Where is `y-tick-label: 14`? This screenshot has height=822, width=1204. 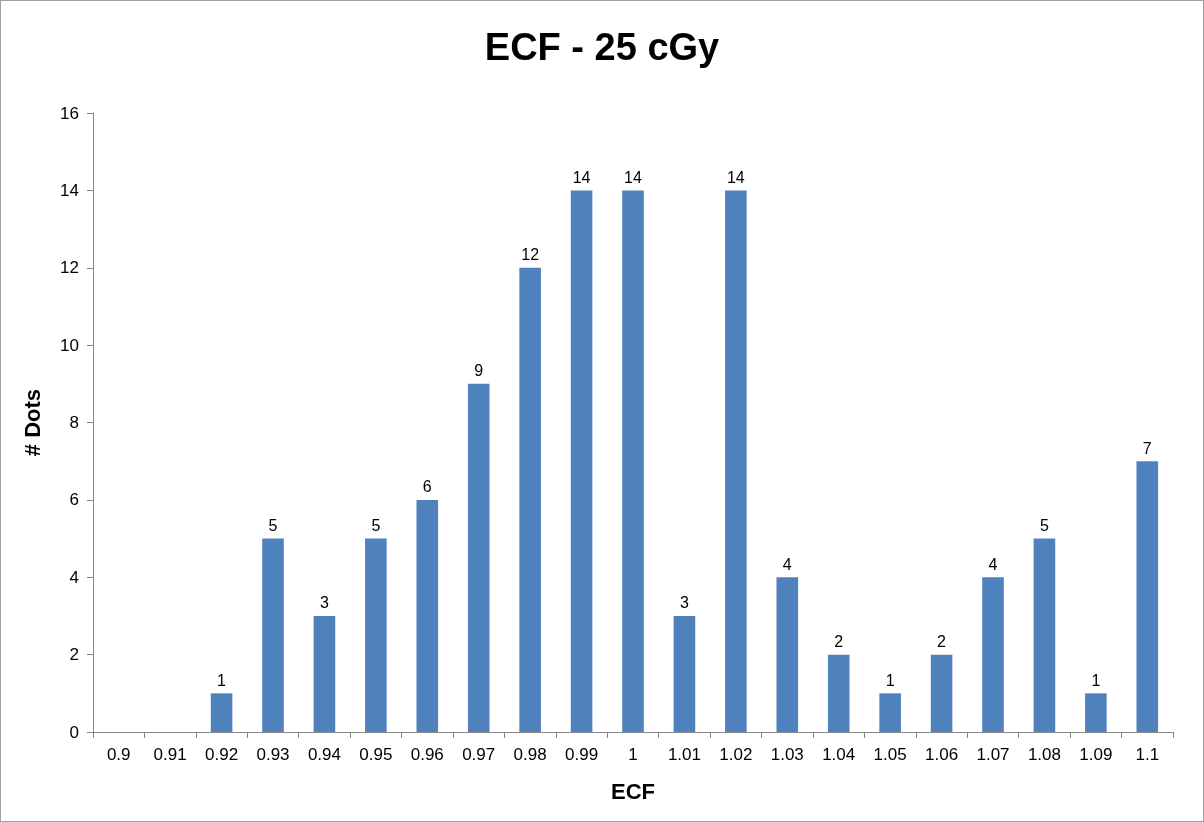 y-tick-label: 14 is located at coordinates (69, 190).